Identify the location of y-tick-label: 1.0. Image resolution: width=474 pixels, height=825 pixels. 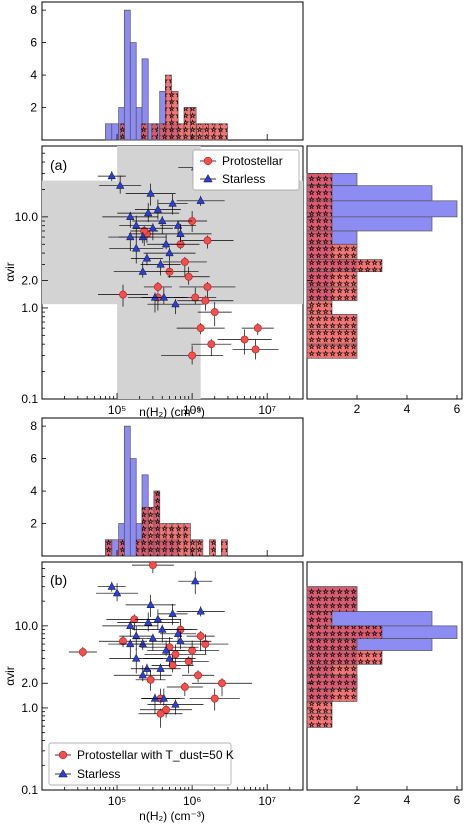
(29, 308).